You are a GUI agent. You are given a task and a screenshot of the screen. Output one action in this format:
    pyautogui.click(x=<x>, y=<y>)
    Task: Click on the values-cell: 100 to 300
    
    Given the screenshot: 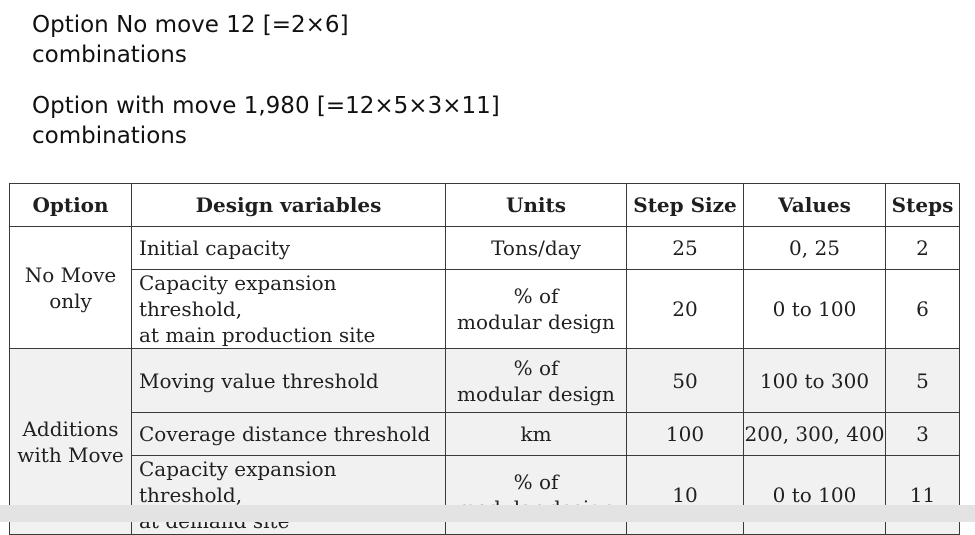 What is the action you would take?
    pyautogui.click(x=814, y=380)
    